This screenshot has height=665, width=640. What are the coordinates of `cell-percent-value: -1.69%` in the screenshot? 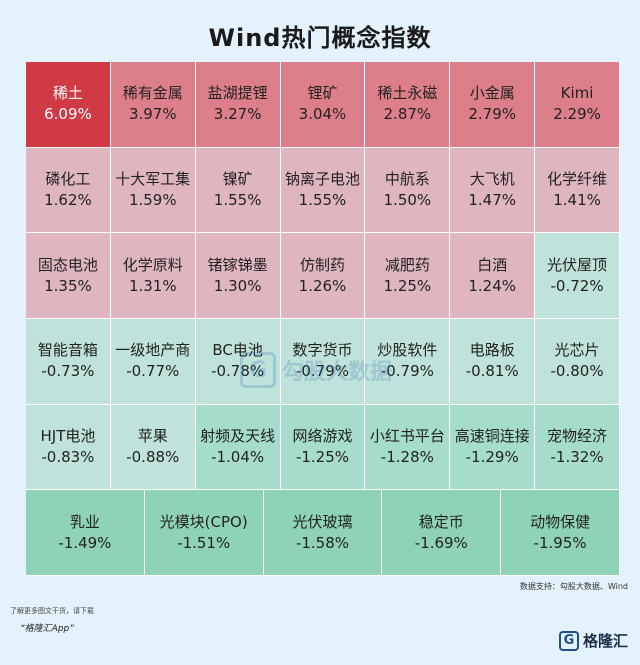 It's located at (441, 542).